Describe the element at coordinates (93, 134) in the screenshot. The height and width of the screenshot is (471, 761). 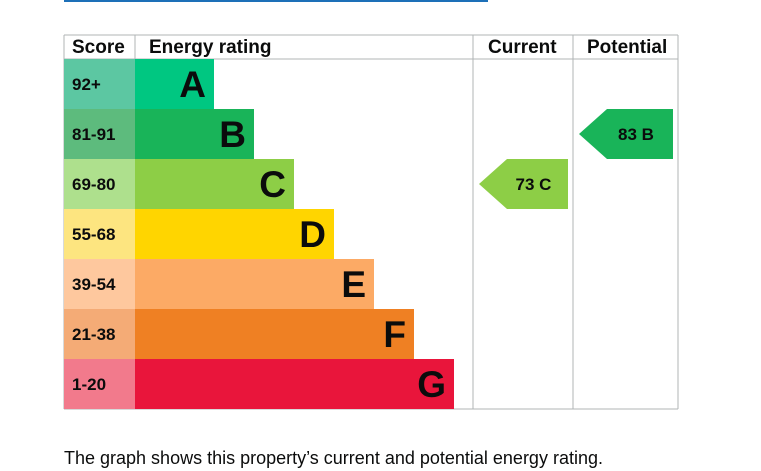
I see `band-score-label: 81-91` at that location.